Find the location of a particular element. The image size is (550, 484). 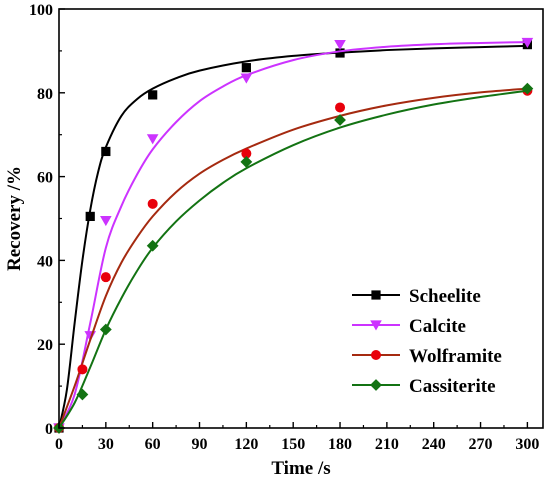

y-tick-label: 100 is located at coordinates (41, 10).